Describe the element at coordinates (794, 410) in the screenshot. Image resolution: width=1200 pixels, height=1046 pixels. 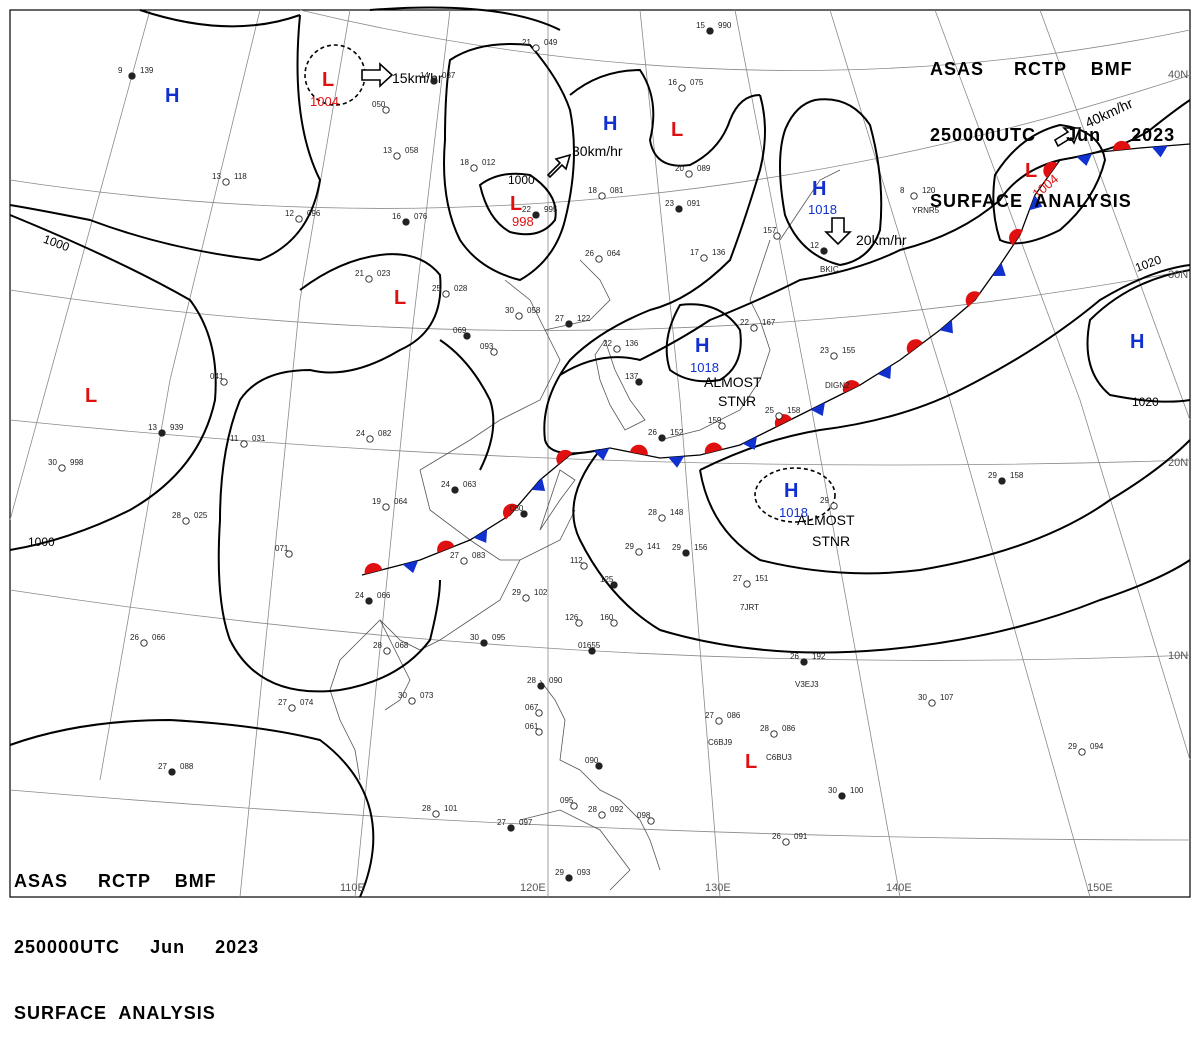
I see `station-pressure: 158` at that location.